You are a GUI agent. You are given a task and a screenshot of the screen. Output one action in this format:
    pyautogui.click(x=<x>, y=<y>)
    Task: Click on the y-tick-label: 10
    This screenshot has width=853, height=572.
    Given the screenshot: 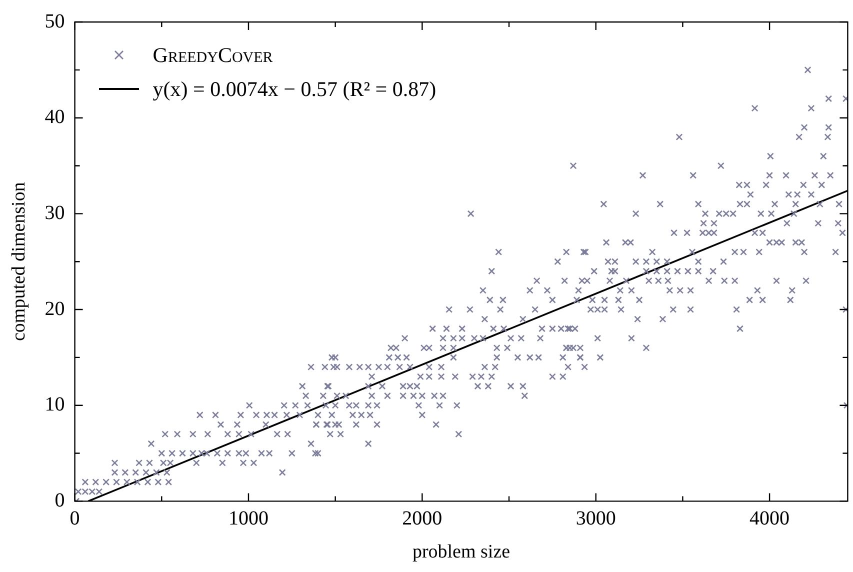 What is the action you would take?
    pyautogui.click(x=54, y=405)
    